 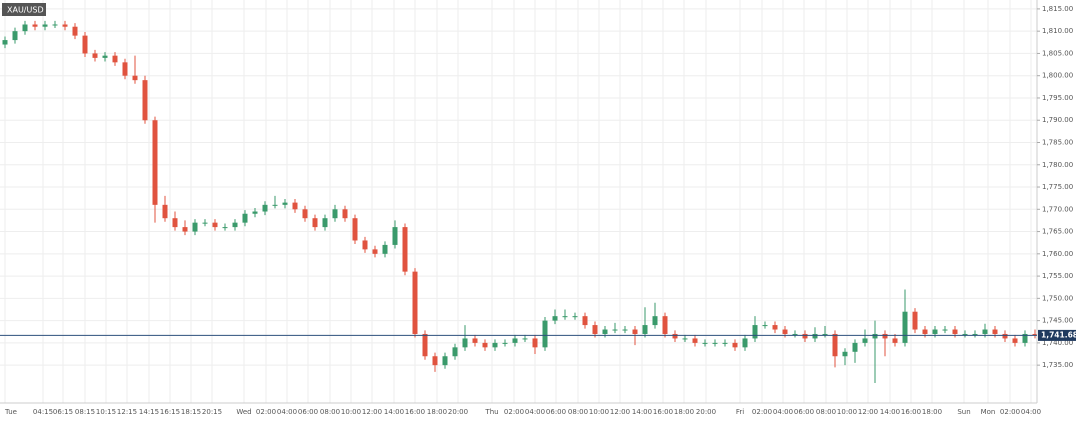 I want to click on x-tick-label: 10:00, so click(x=351, y=412).